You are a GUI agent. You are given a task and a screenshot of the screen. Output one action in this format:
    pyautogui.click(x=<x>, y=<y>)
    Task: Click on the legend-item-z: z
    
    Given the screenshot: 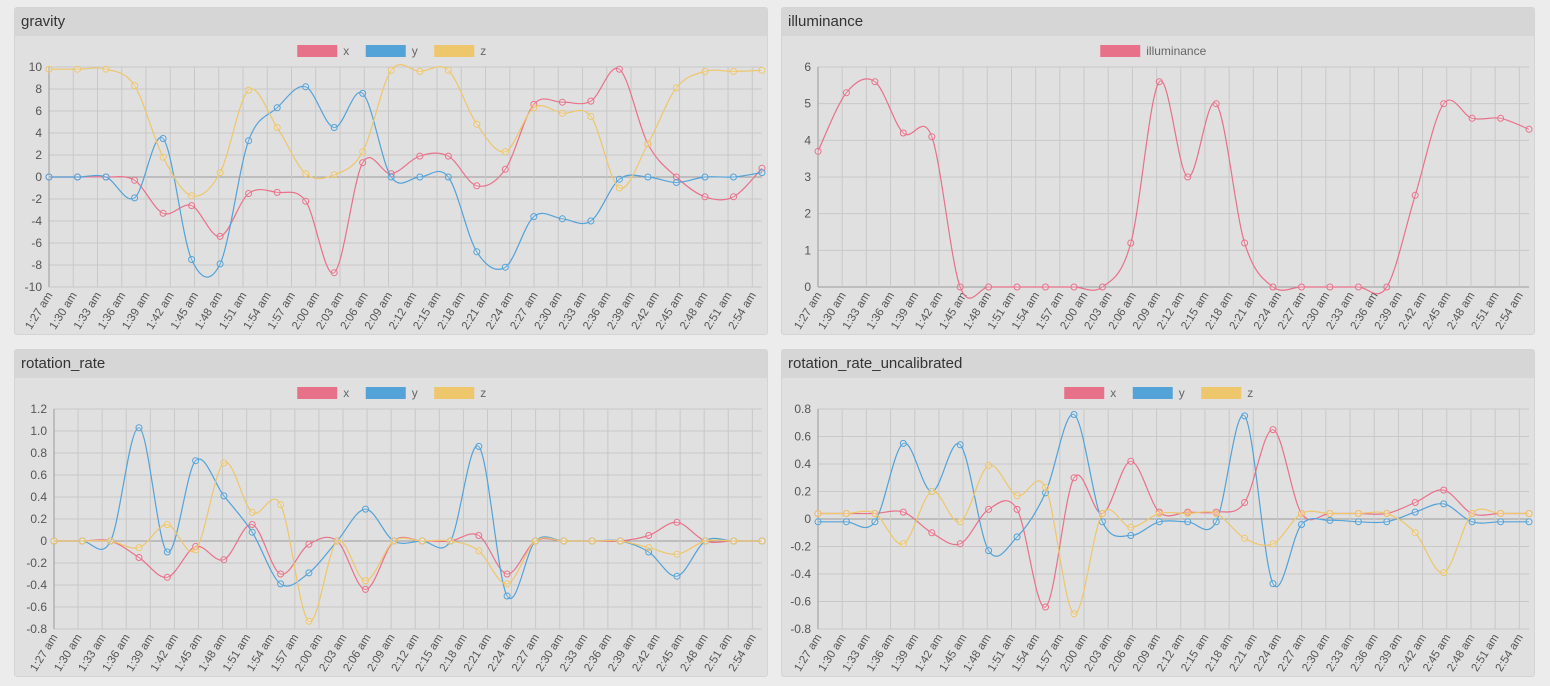 What is the action you would take?
    pyautogui.click(x=460, y=51)
    